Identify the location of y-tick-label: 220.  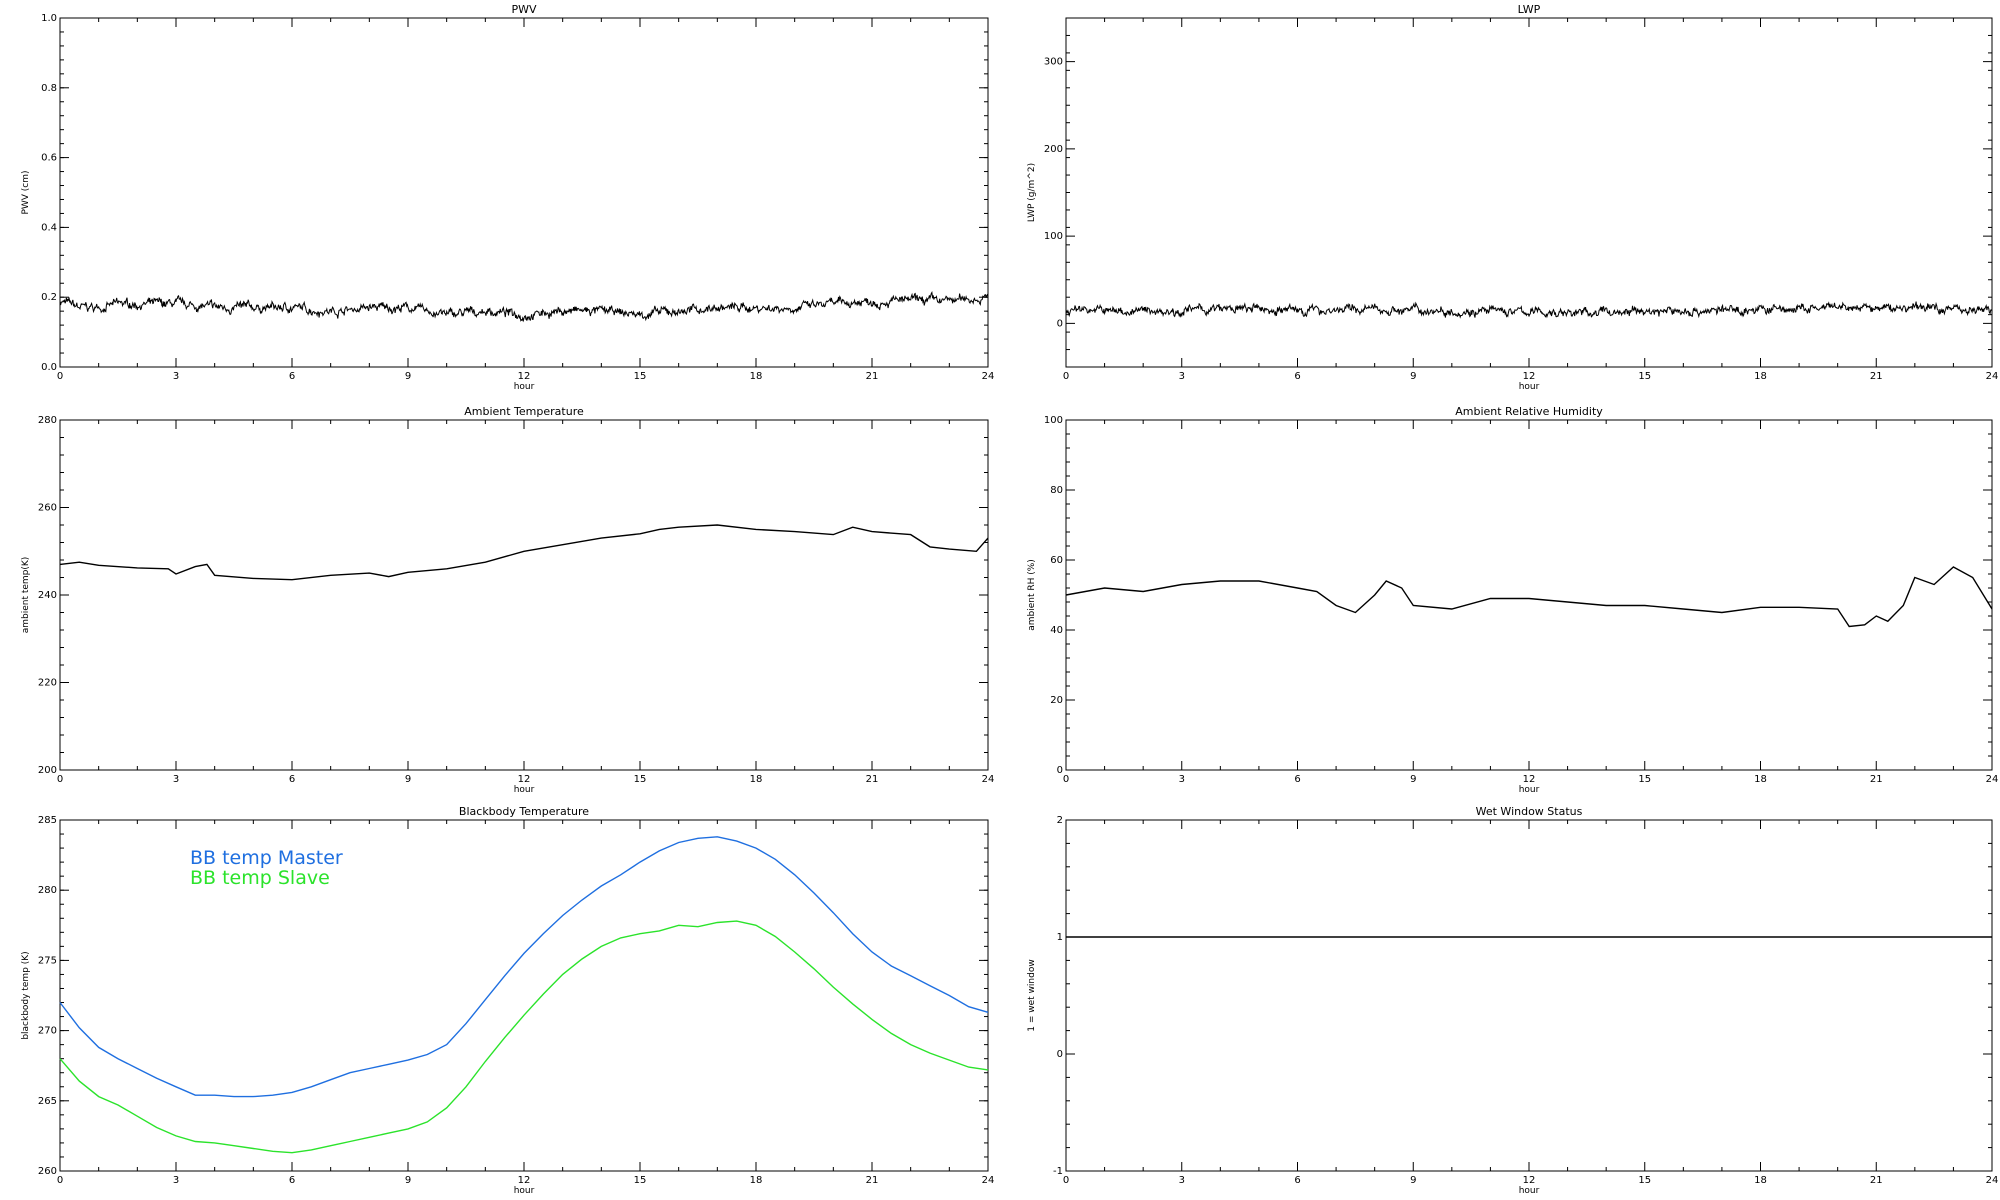
(47, 683).